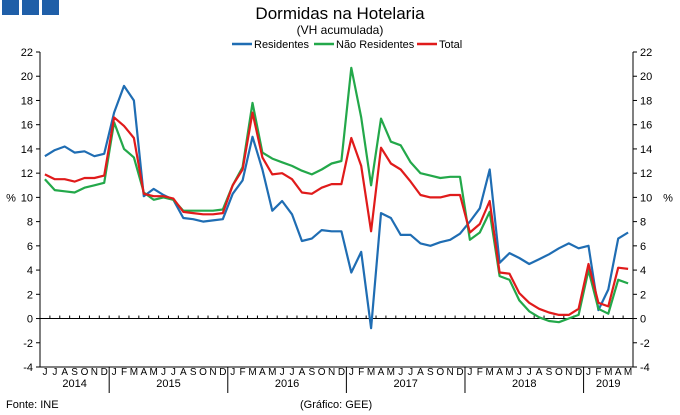 This screenshot has height=415, width=680. Describe the element at coordinates (643, 271) in the screenshot. I see `y-tick-label-right: 4` at that location.